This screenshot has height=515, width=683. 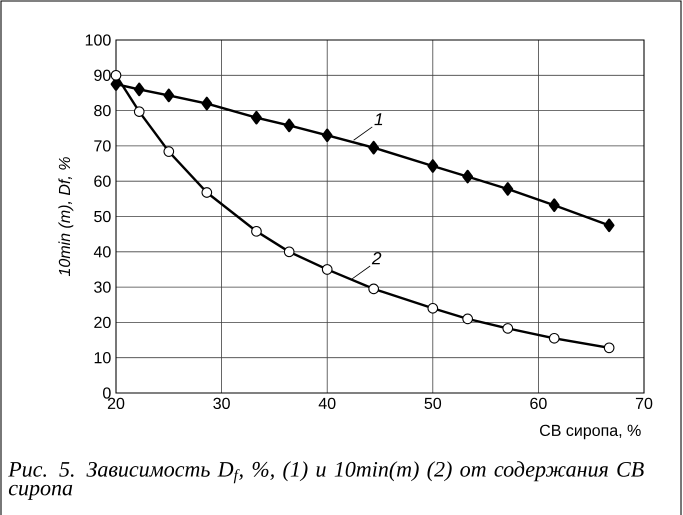 What do you see at coordinates (538, 404) in the screenshot?
I see `x-tick-label: 60` at bounding box center [538, 404].